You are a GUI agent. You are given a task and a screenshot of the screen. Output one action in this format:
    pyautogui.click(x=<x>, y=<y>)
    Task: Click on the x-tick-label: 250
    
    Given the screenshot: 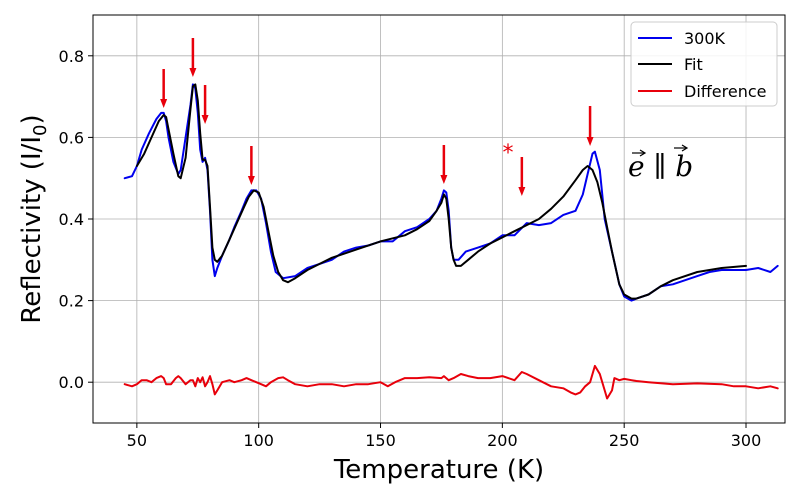 What is the action you would take?
    pyautogui.click(x=624, y=440)
    